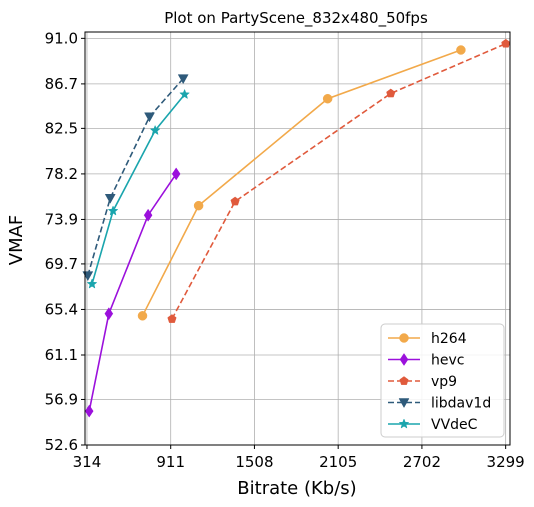 The height and width of the screenshot is (507, 534). I want to click on x-tick-label: 314, so click(87, 462).